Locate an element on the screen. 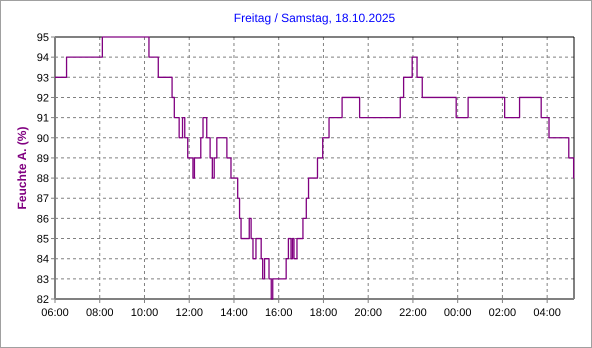  x-tick-label: 14:00 is located at coordinates (234, 313).